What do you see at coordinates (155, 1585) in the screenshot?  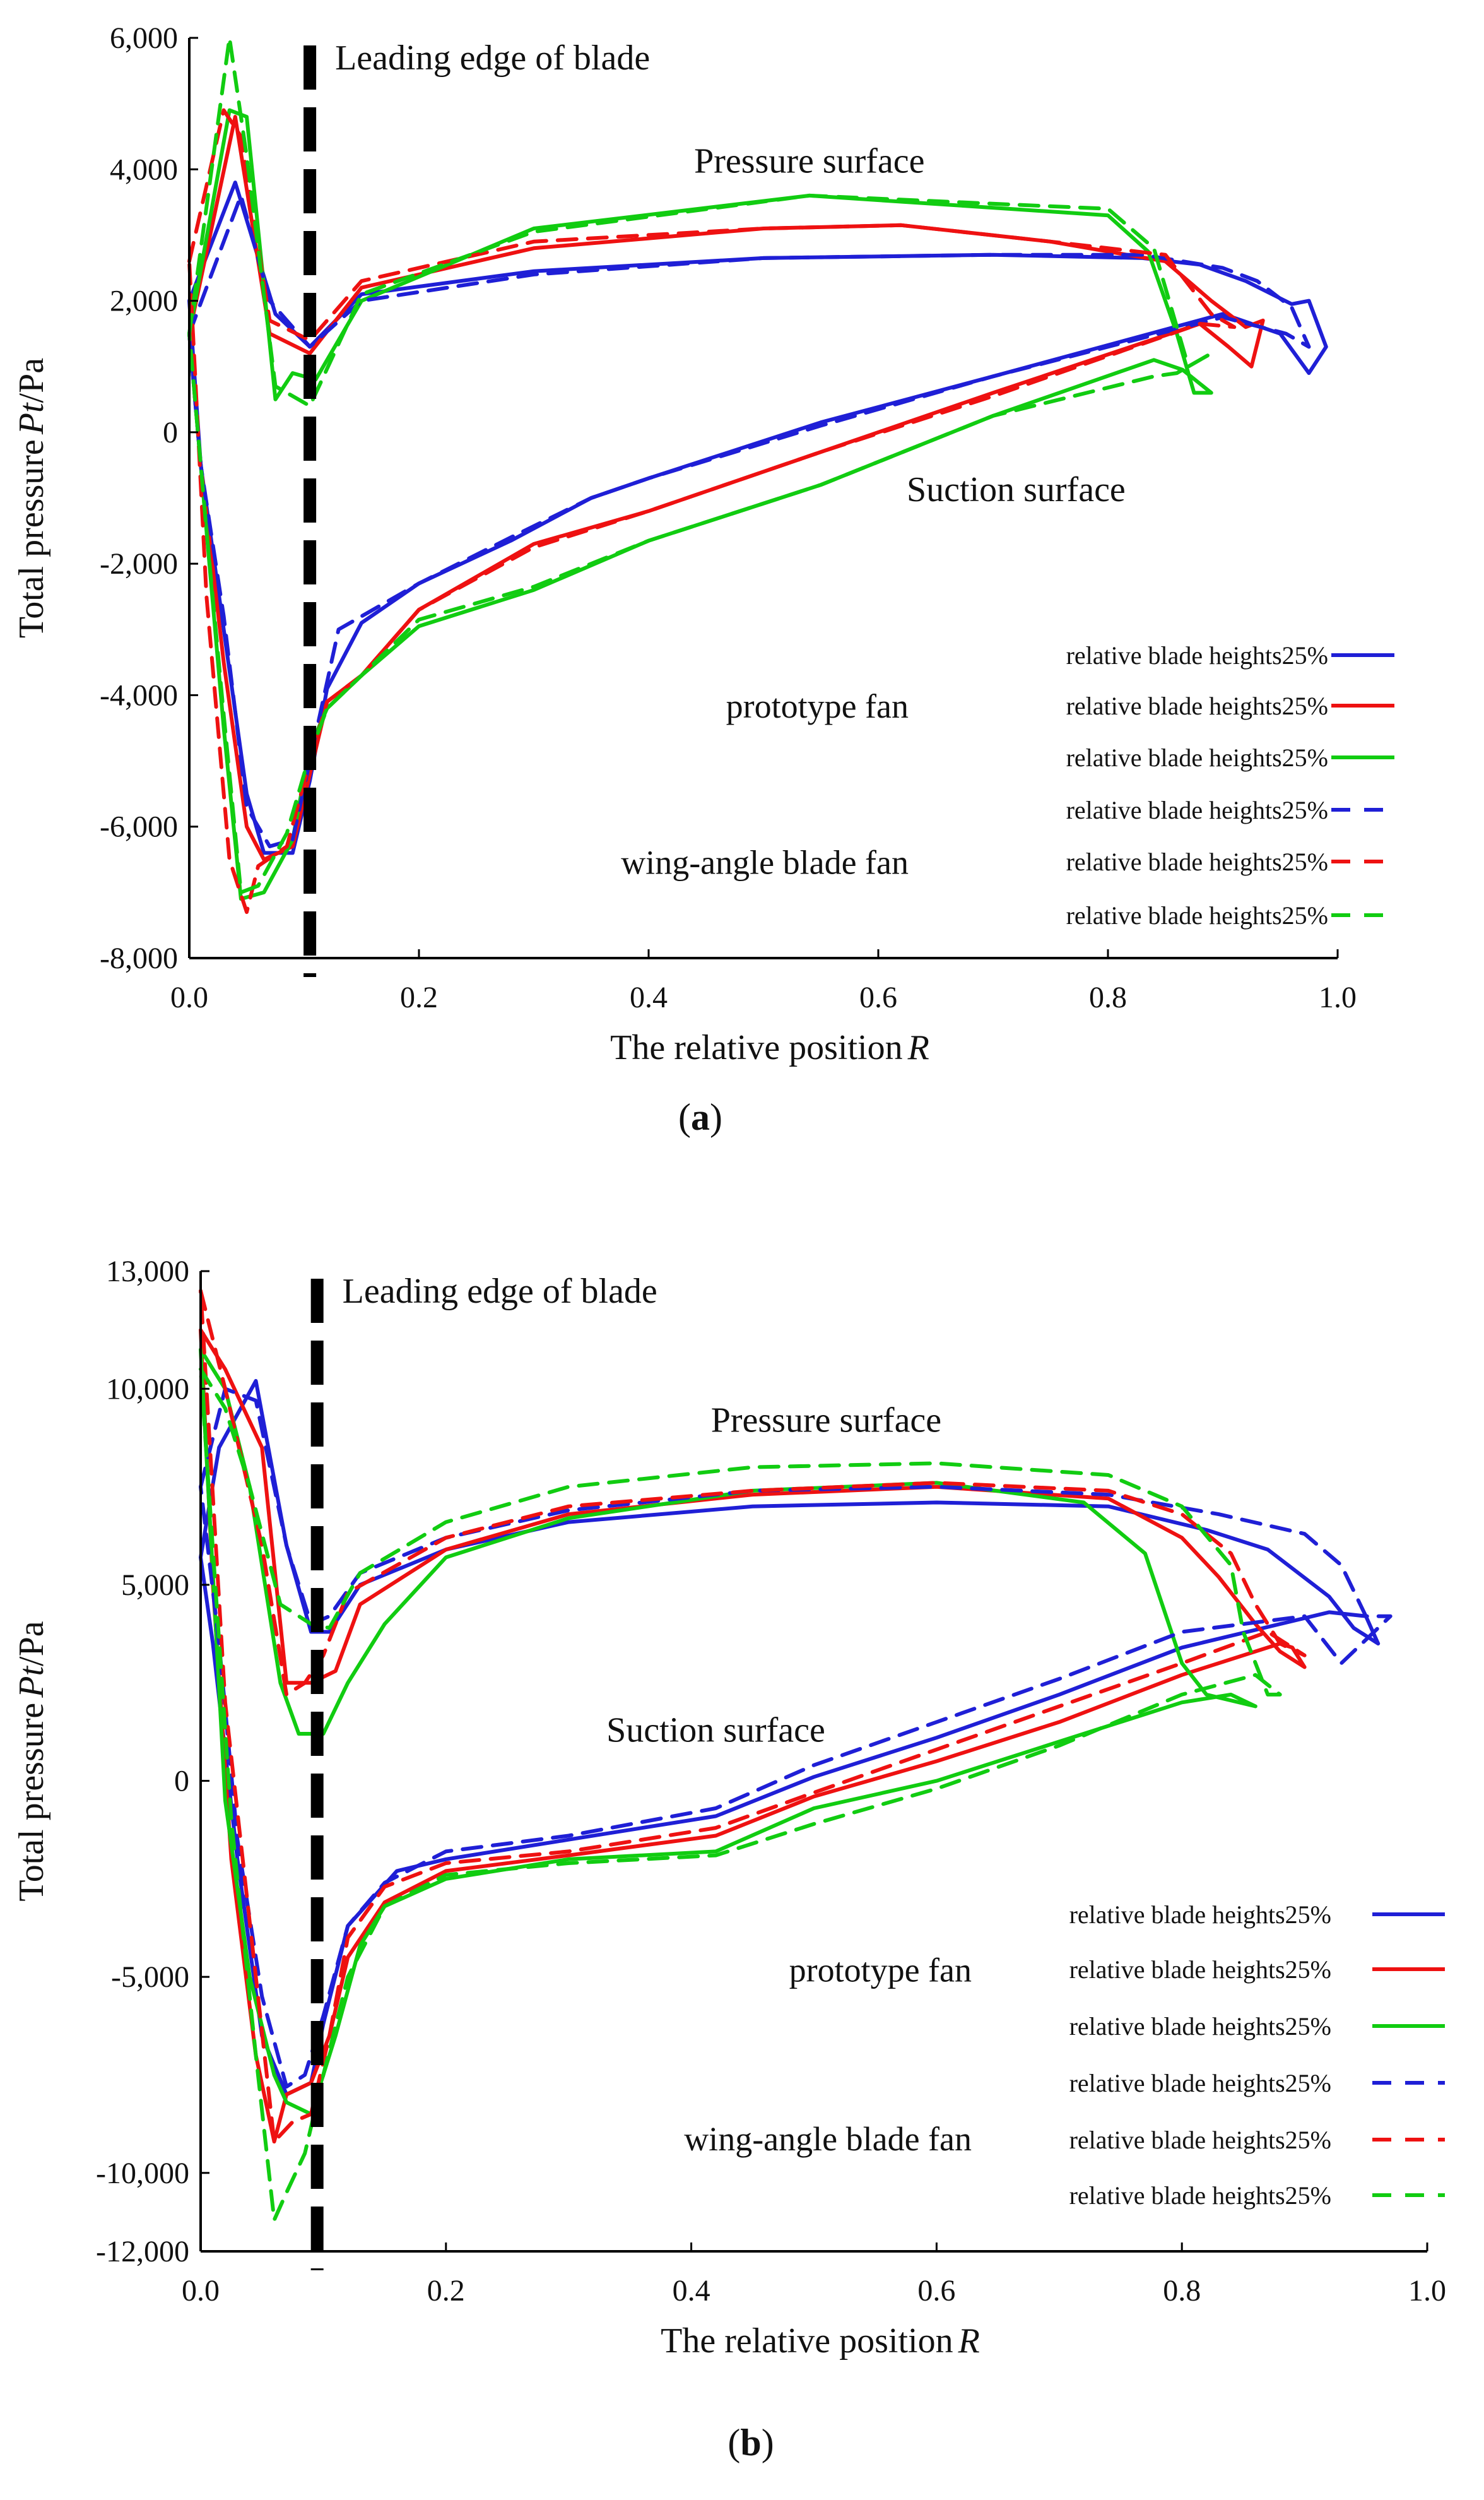 I see `y-tick-label: 5,000` at bounding box center [155, 1585].